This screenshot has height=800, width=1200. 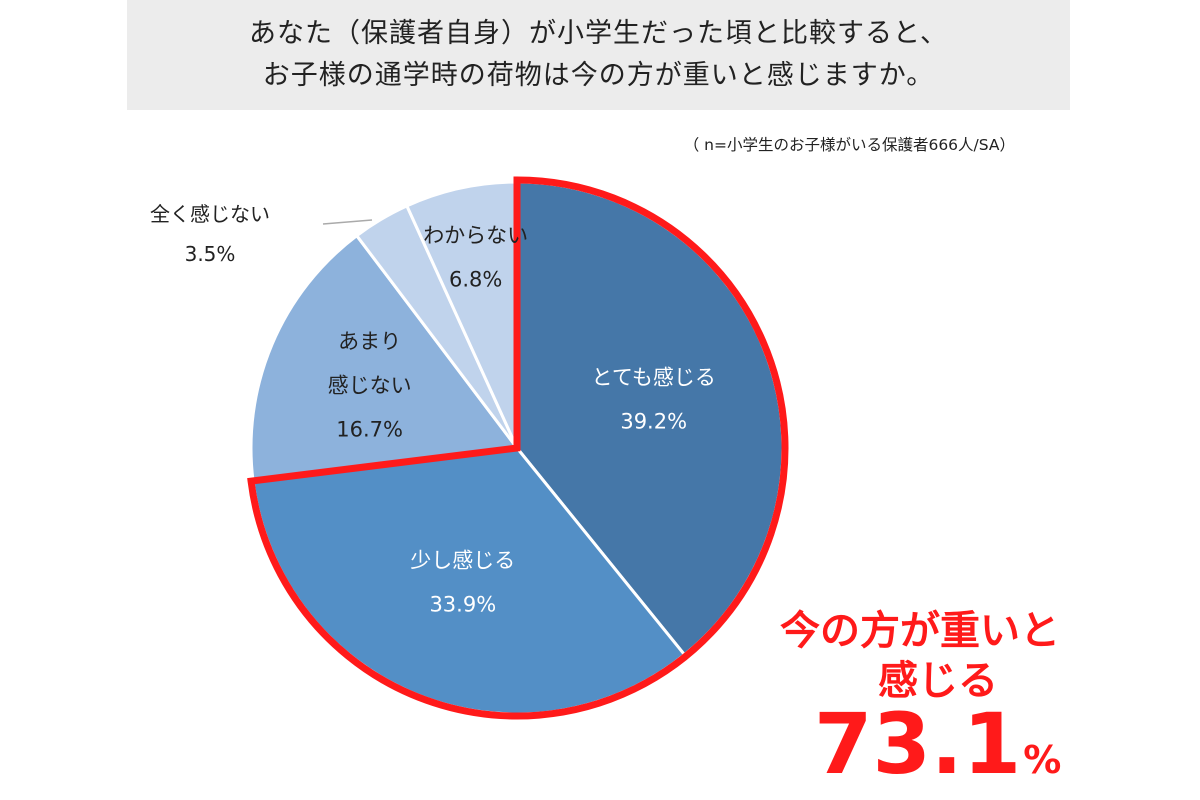 I want to click on callout-unit: %, so click(x=1042, y=760).